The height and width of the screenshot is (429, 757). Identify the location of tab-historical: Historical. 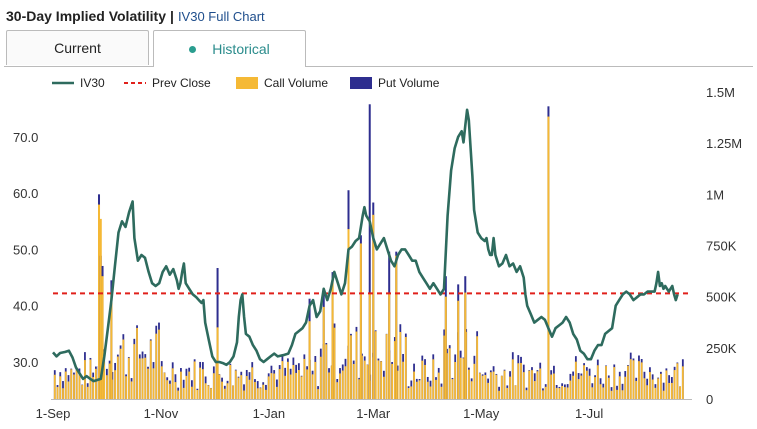
(229, 48).